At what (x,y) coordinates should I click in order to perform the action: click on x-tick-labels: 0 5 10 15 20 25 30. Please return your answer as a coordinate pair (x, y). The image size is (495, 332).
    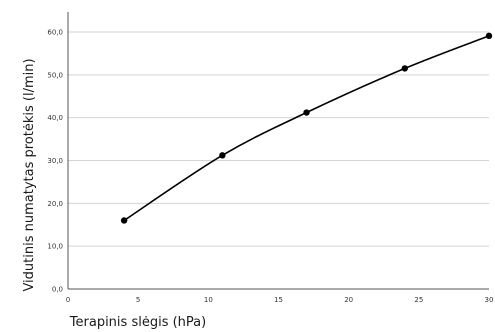
    Looking at the image, I should click on (280, 300).